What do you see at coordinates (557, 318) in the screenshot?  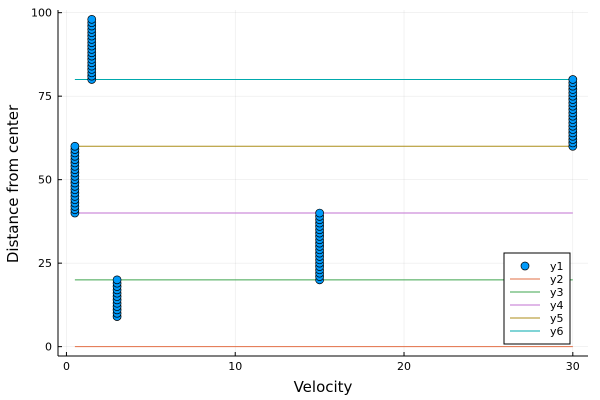 I see `legend-label-y5: y5` at bounding box center [557, 318].